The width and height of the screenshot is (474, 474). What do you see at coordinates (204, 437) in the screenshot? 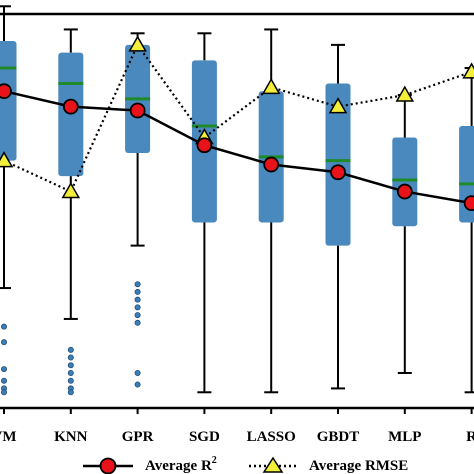
I see `x-tick-label: SGD` at bounding box center [204, 437].